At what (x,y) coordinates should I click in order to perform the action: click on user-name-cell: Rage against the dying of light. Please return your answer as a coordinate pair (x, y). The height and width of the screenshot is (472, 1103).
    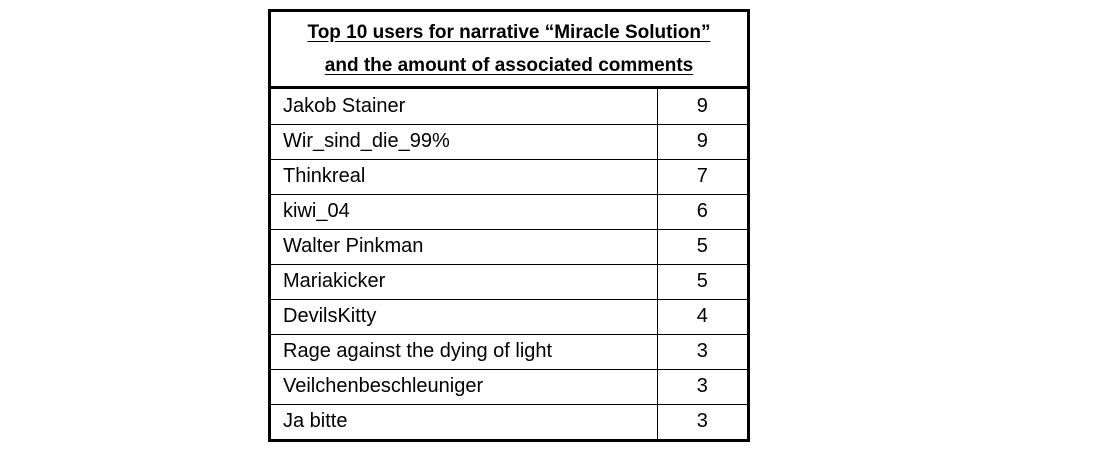
    Looking at the image, I should click on (464, 352).